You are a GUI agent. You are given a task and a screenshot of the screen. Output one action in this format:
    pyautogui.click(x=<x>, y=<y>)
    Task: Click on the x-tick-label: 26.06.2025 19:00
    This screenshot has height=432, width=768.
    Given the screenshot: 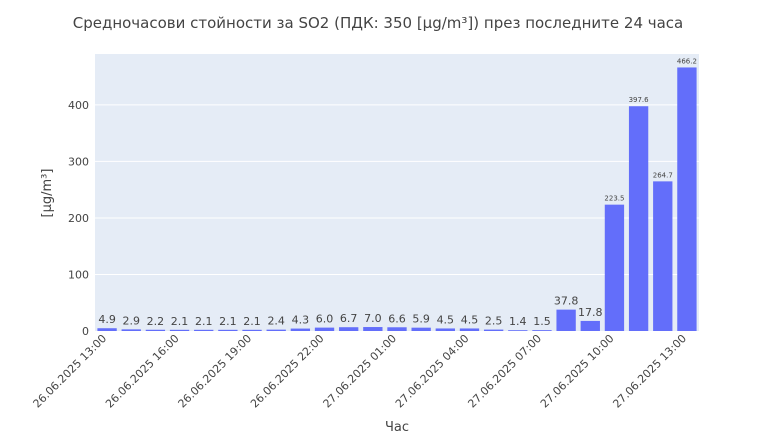 What is the action you would take?
    pyautogui.click(x=215, y=371)
    